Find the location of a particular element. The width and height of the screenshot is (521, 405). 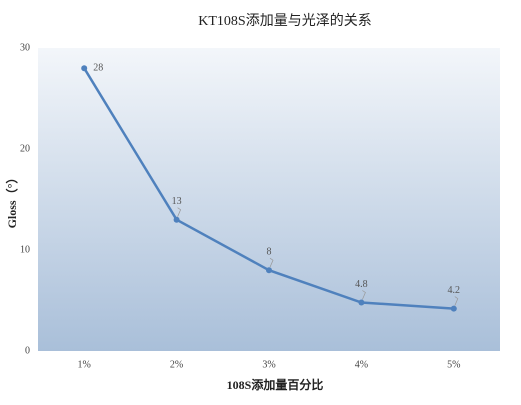

y-tick-label: 10 is located at coordinates (25, 249).